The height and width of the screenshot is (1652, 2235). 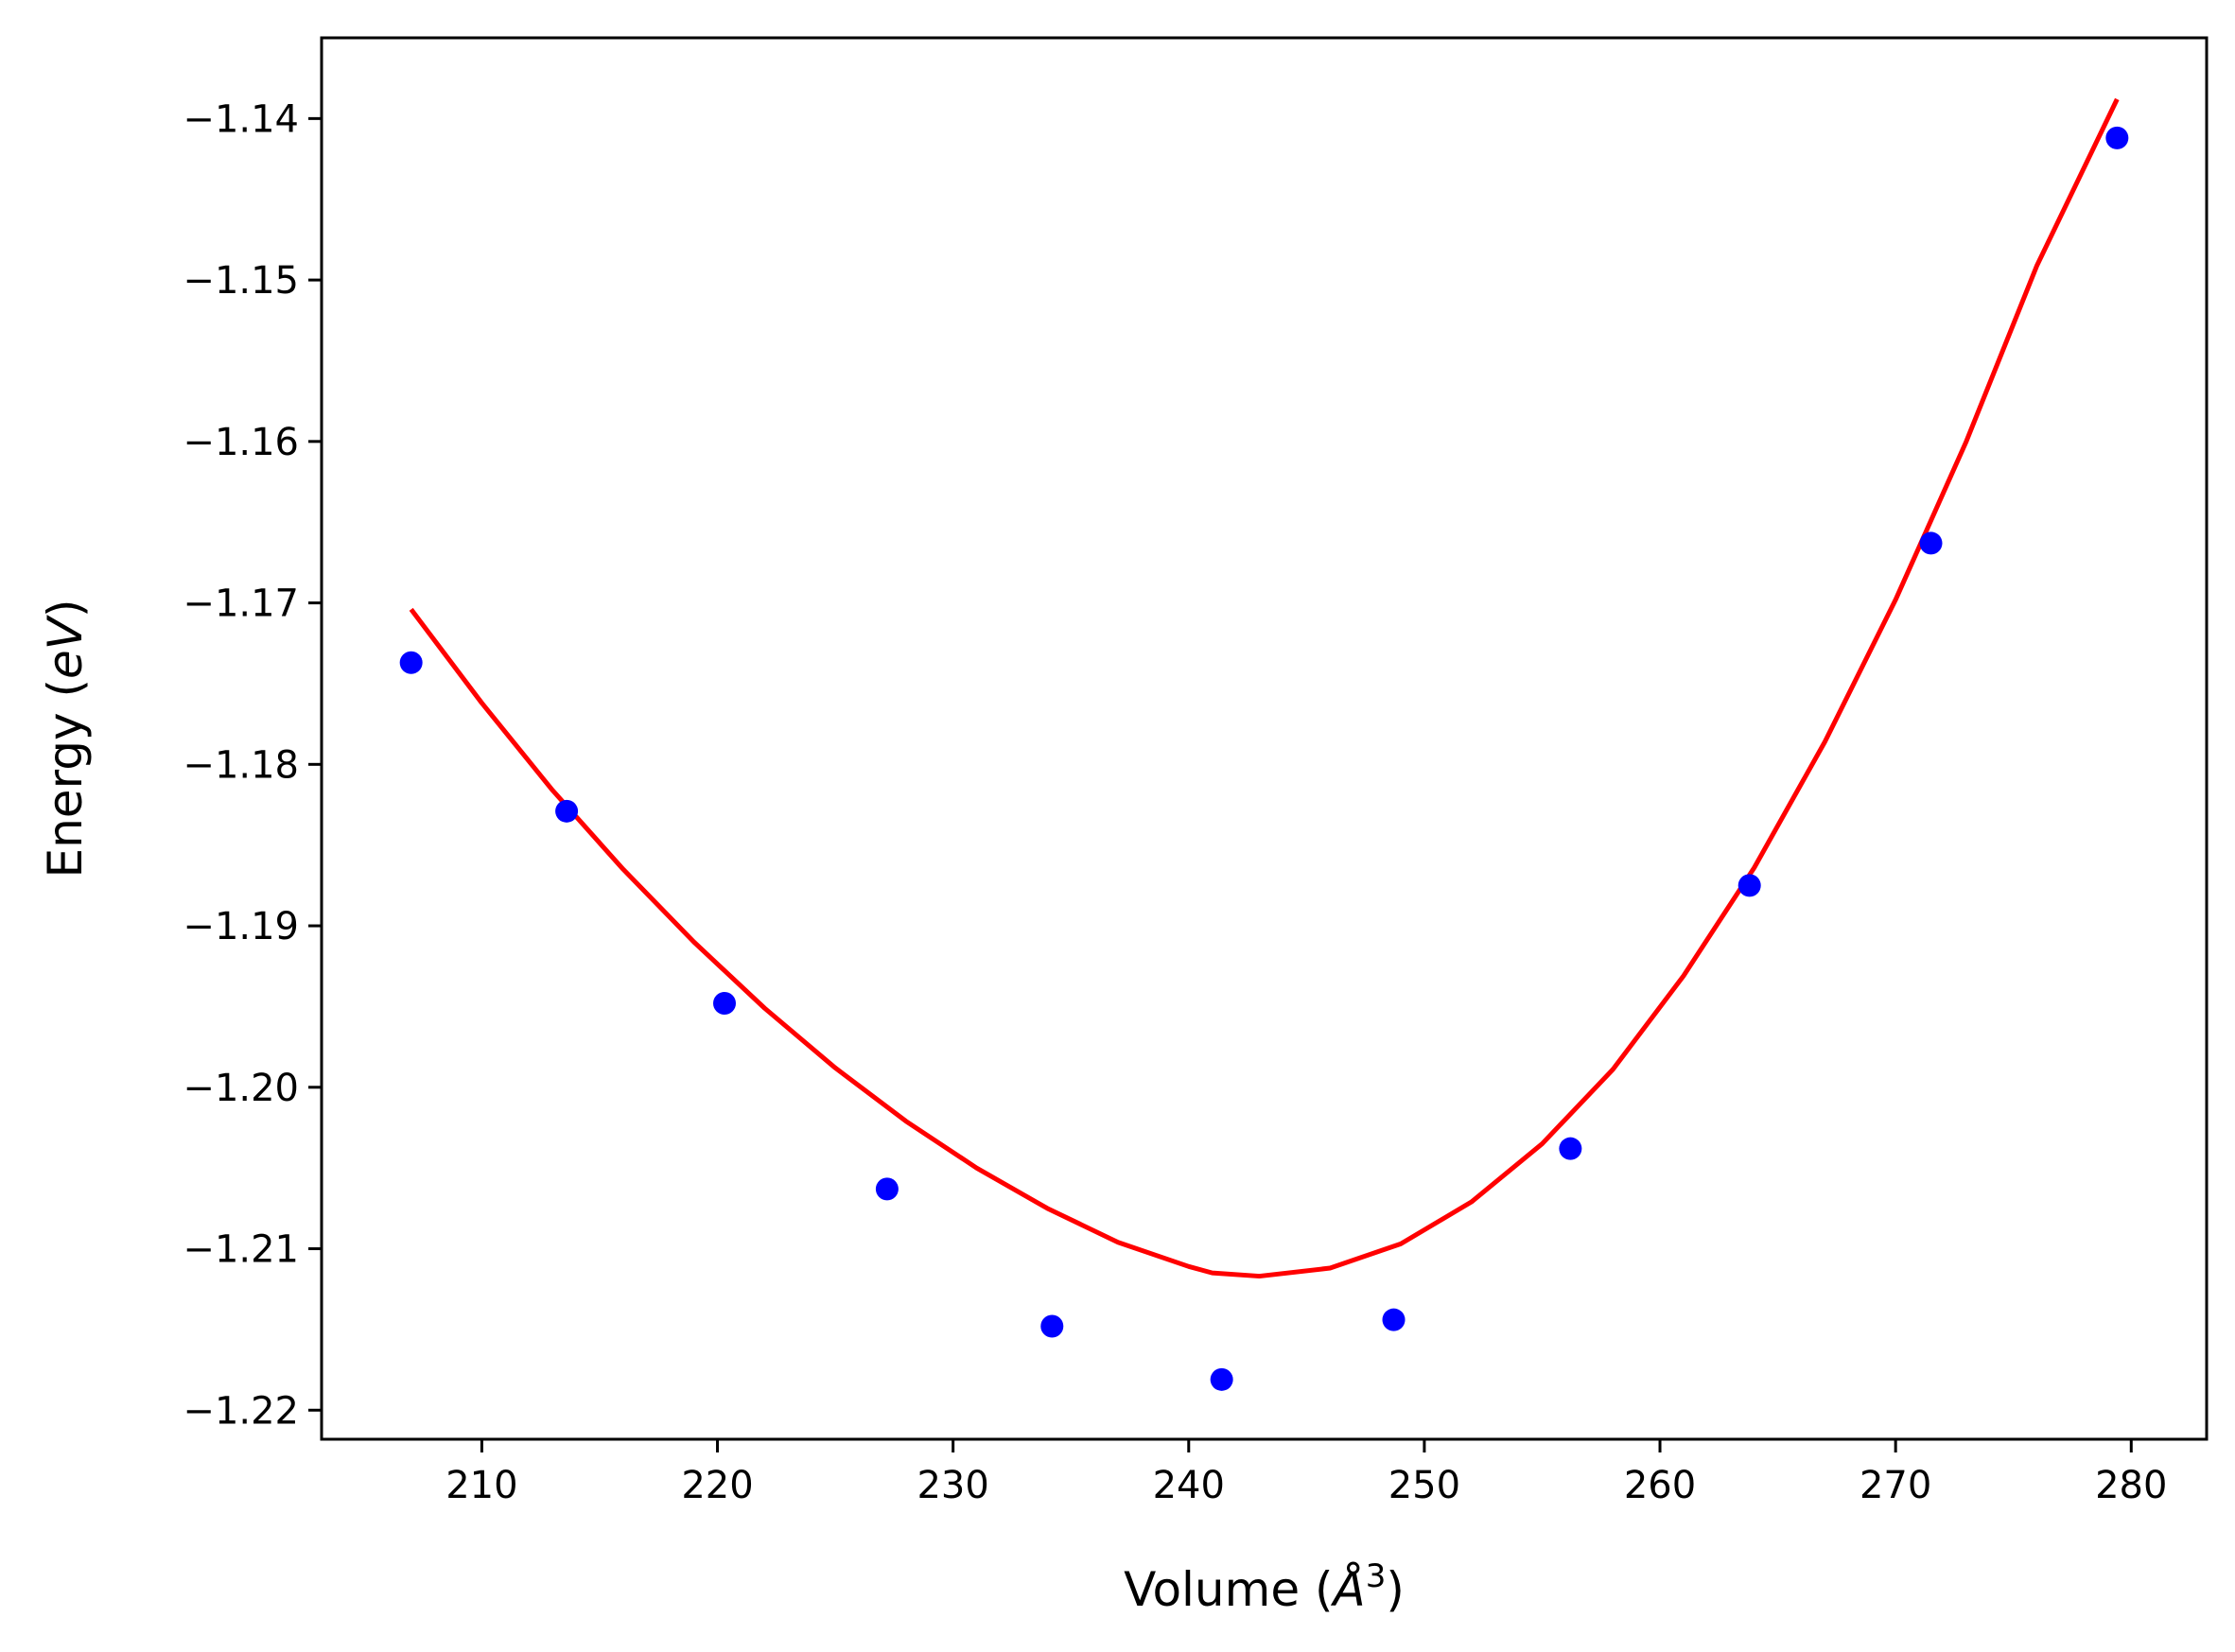 I want to click on x-axis-label-sup: 3, so click(x=1376, y=1576).